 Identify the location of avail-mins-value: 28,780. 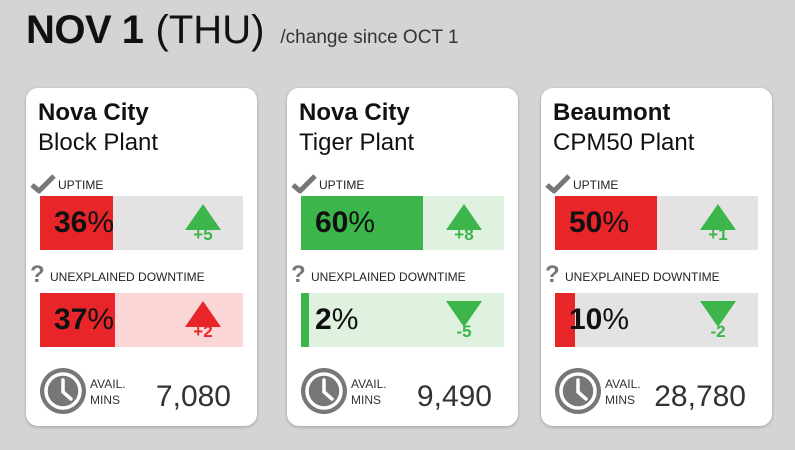
(700, 396).